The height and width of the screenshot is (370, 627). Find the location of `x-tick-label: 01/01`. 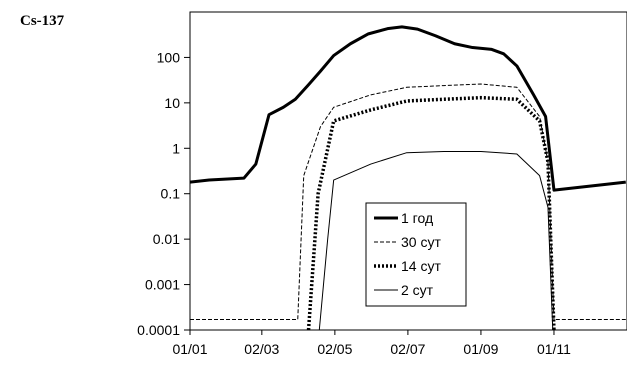

x-tick-label: 01/01 is located at coordinates (189, 349).